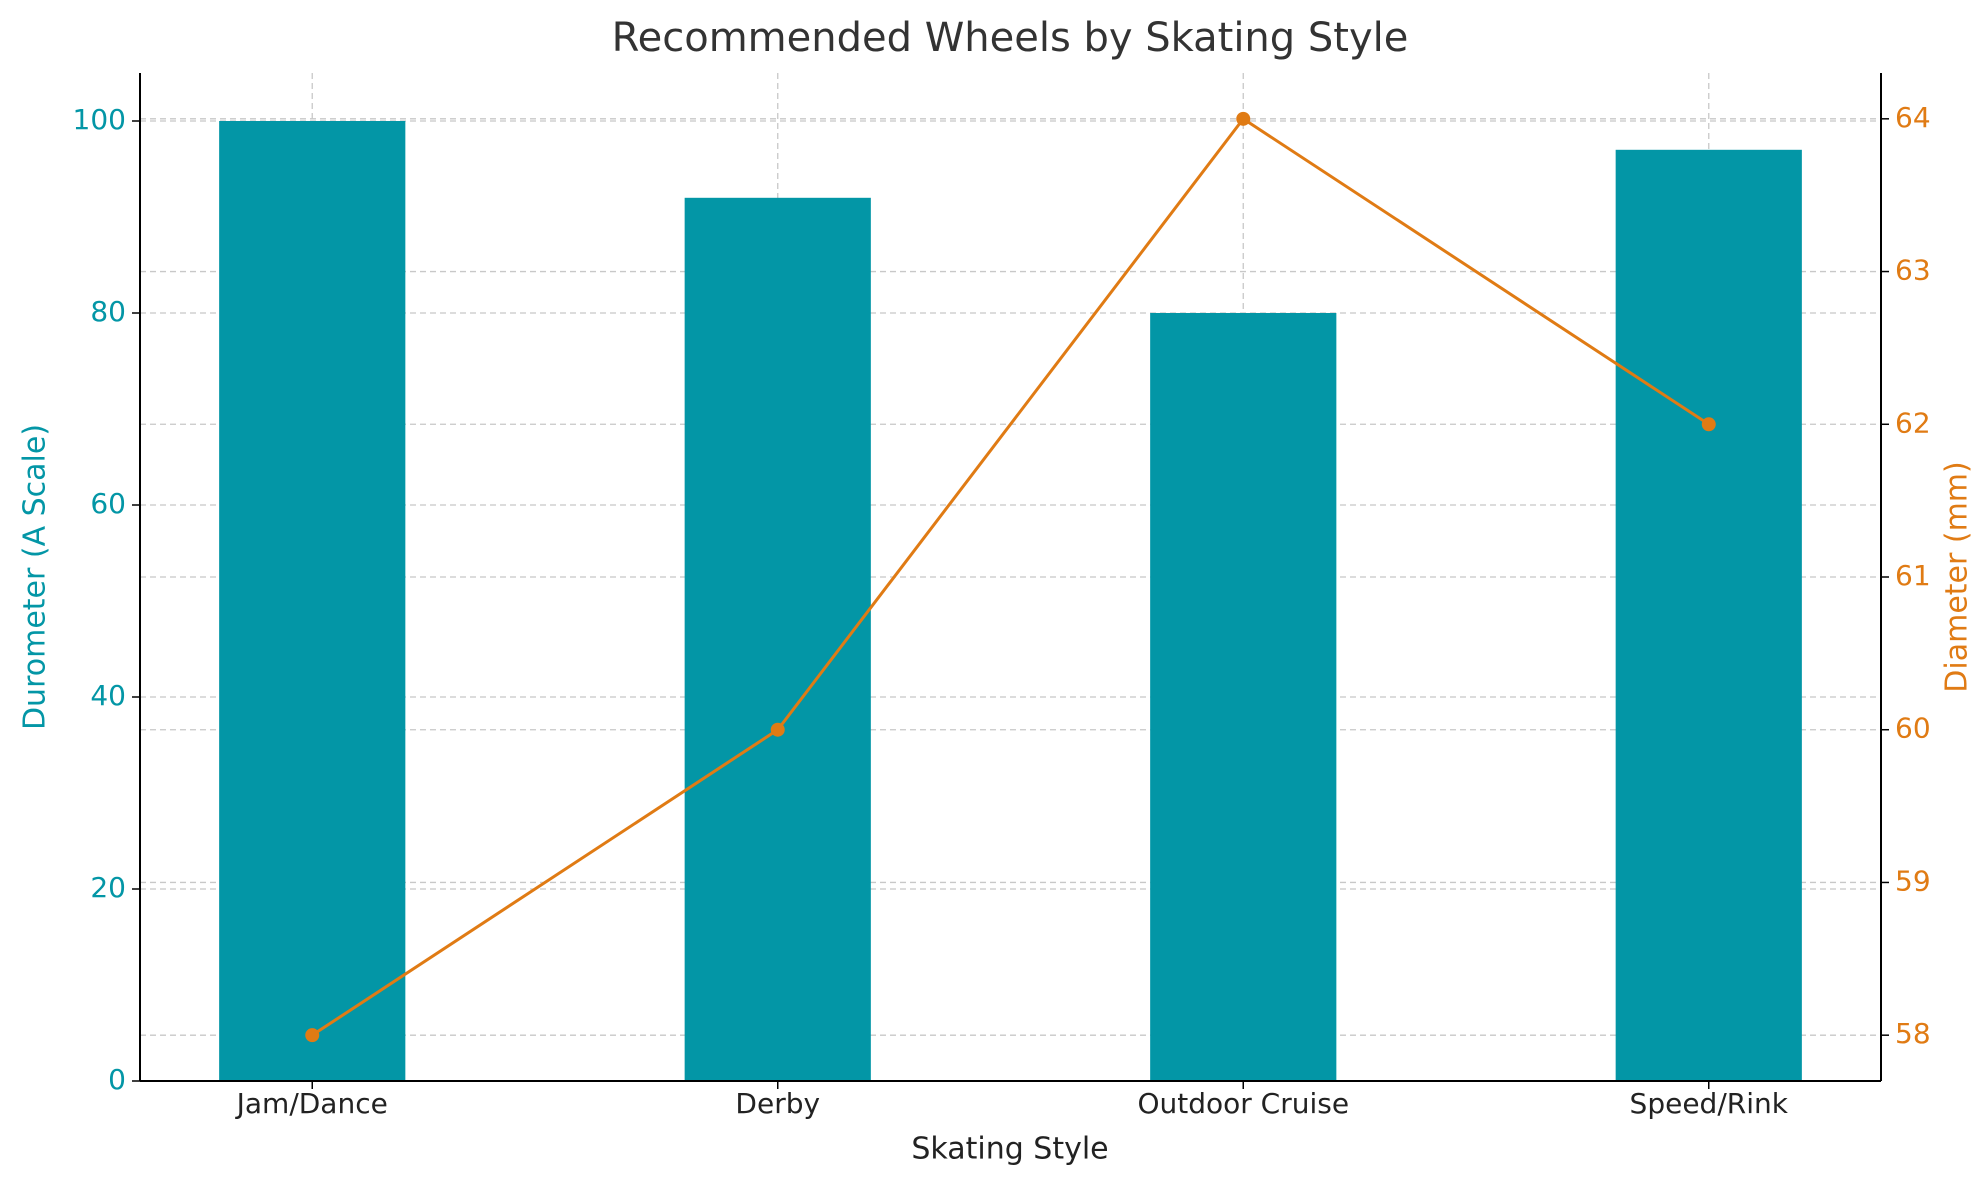 The height and width of the screenshot is (1180, 1980). Describe the element at coordinates (99, 119) in the screenshot. I see `y-tick-label: 100` at that location.